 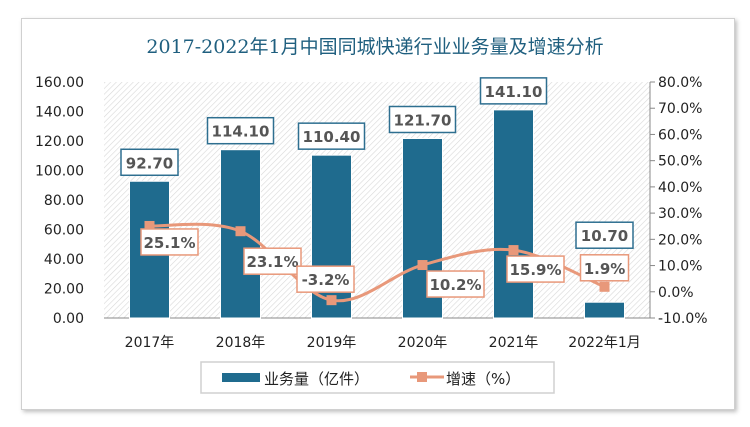 I want to click on right-tick-label: -10.0%, so click(x=683, y=319).